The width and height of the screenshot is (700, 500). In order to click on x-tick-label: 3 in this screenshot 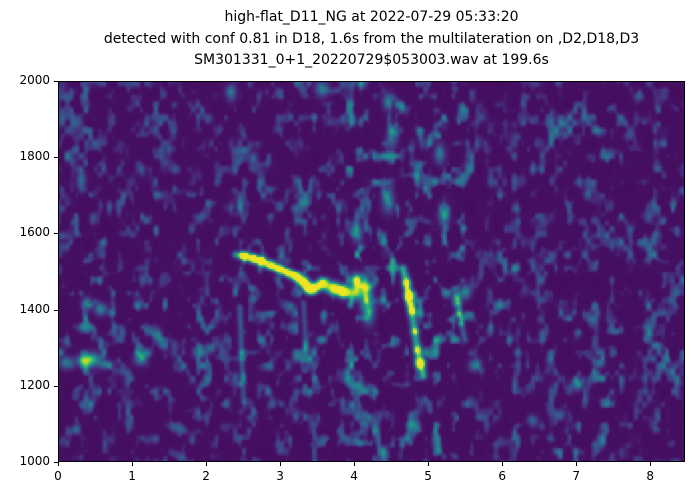, I will do `click(280, 476)`.